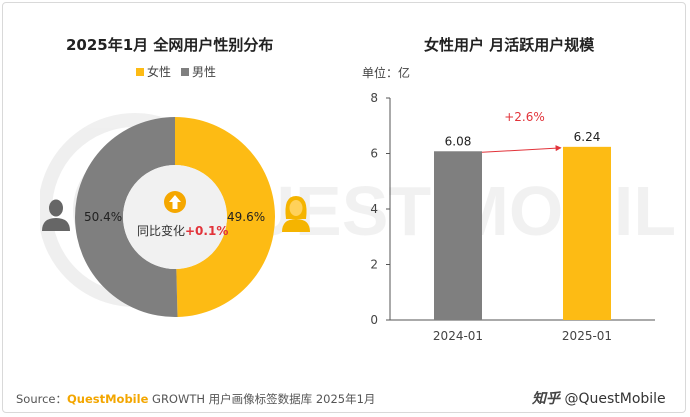 The image size is (690, 417). What do you see at coordinates (103, 217) in the screenshot?
I see `slice-label-male: 50.4%` at bounding box center [103, 217].